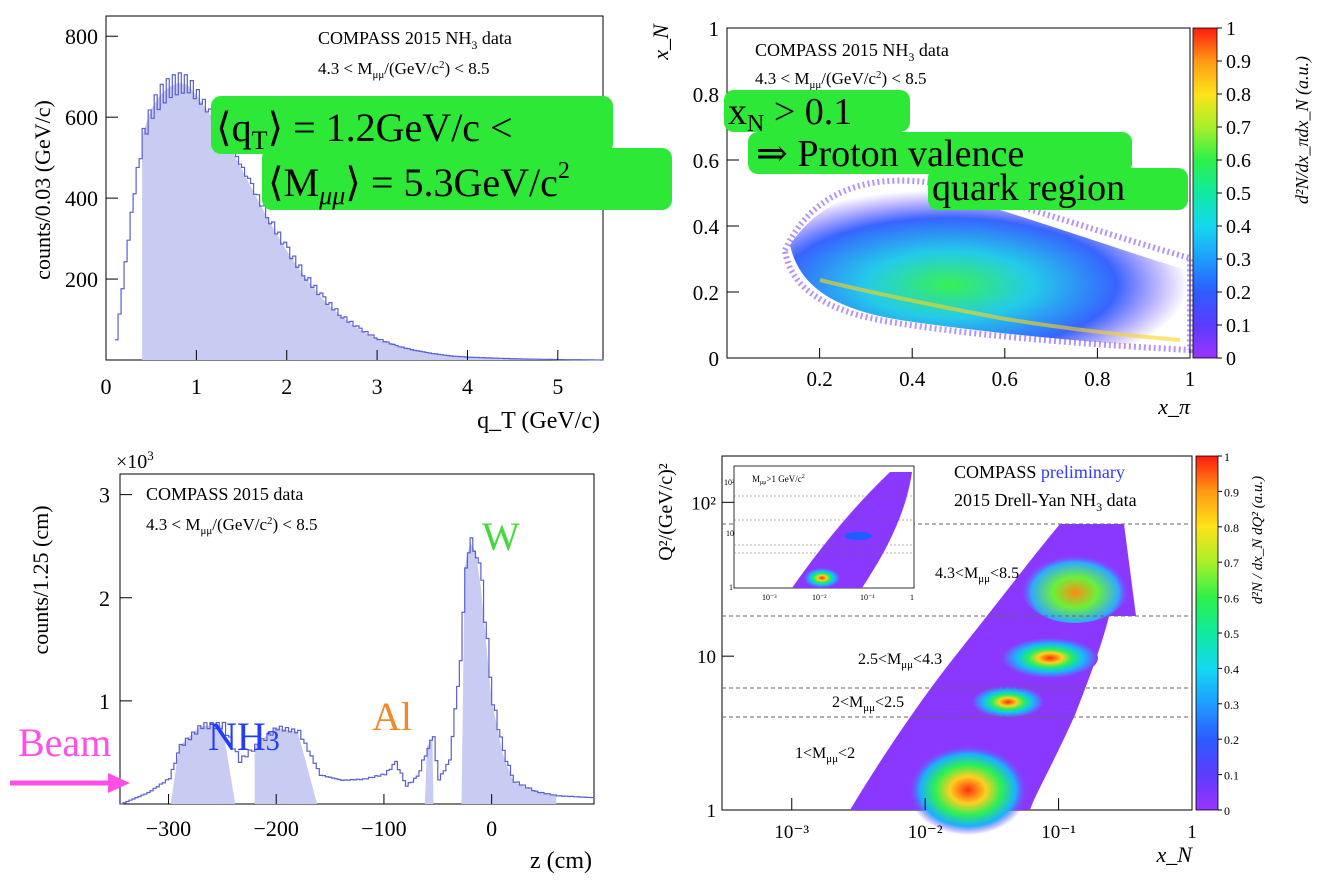 Image resolution: width=1318 pixels, height=886 pixels. Describe the element at coordinates (703, 503) in the screenshot. I see `y-tick-label: 10²` at that location.